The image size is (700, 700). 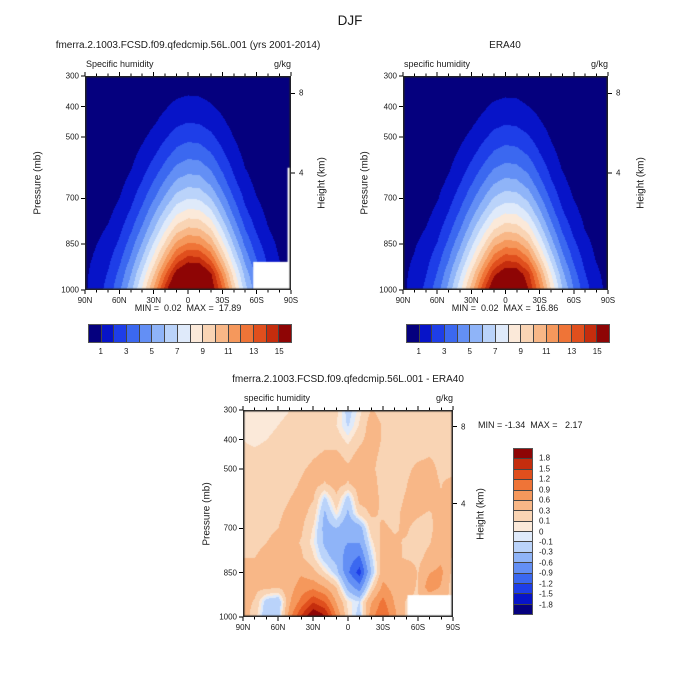 I want to click on colorbar-tick-label: 9, so click(x=520, y=351).